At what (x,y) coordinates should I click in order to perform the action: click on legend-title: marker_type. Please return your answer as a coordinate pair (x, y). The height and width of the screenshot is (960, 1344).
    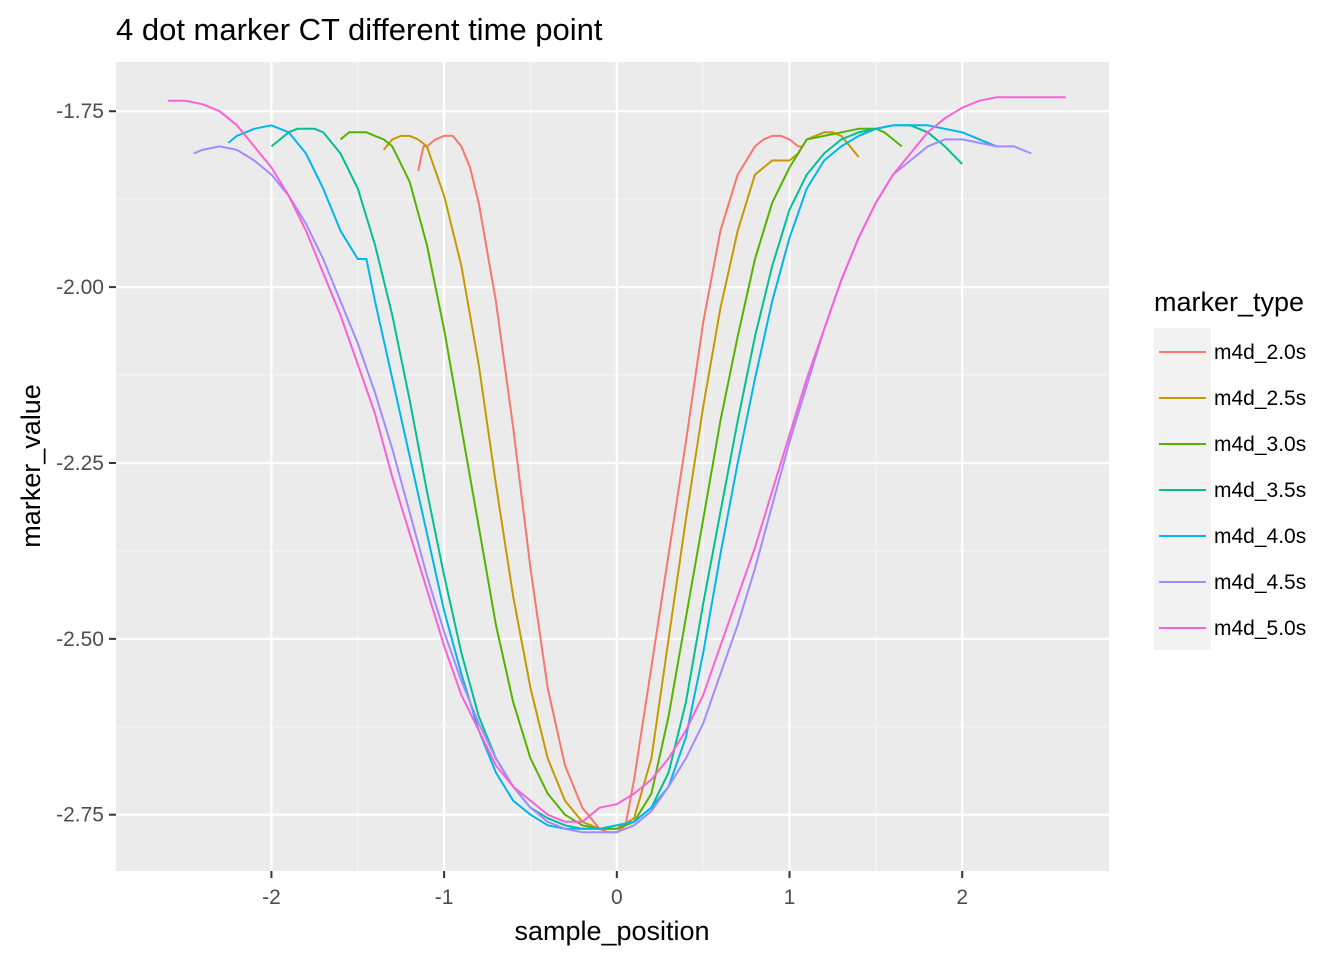
    Looking at the image, I should click on (1229, 302).